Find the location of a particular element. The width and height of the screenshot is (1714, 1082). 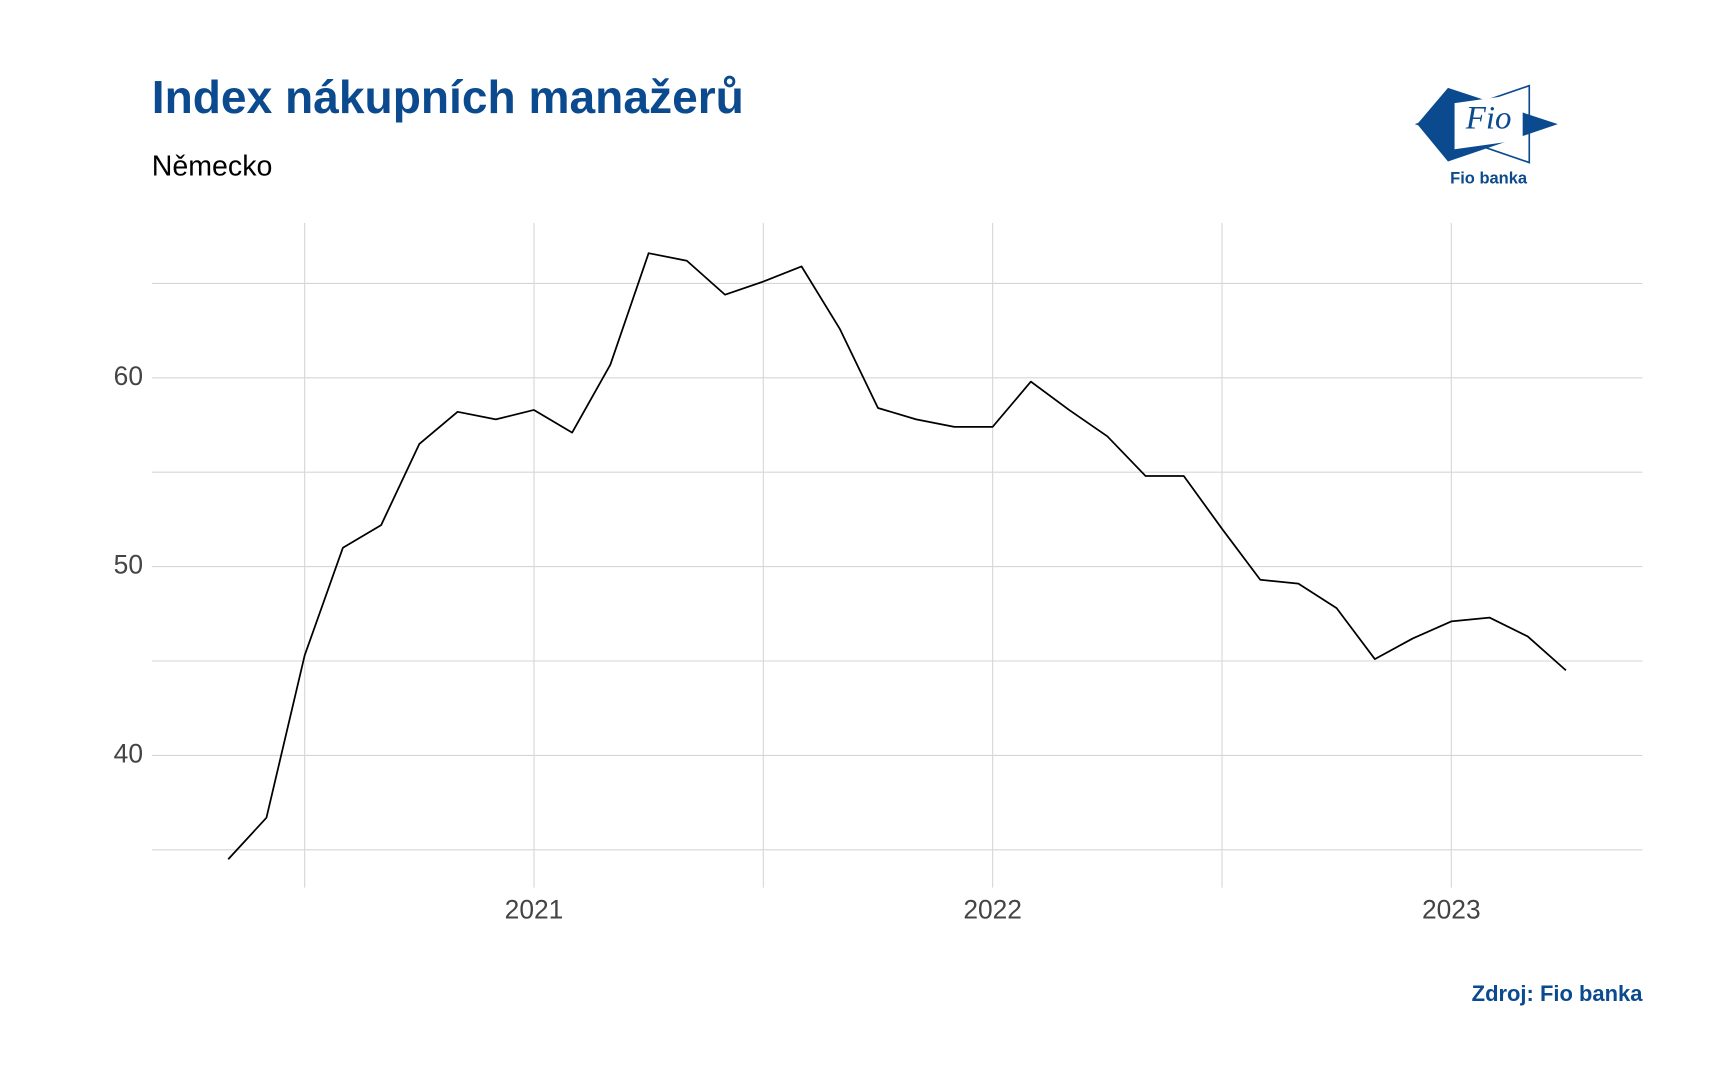

y-tick-label: 60 is located at coordinates (128, 376).